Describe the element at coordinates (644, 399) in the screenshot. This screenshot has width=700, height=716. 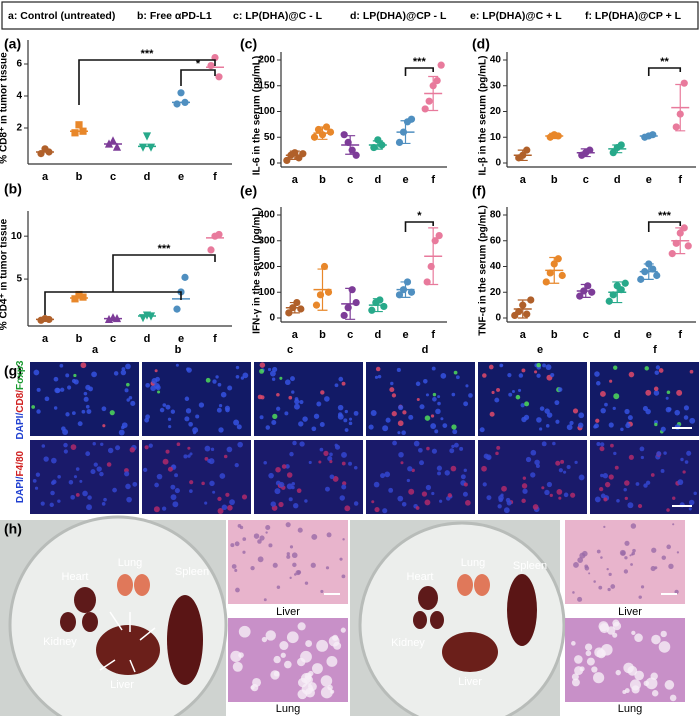
I see `micrograph` at that location.